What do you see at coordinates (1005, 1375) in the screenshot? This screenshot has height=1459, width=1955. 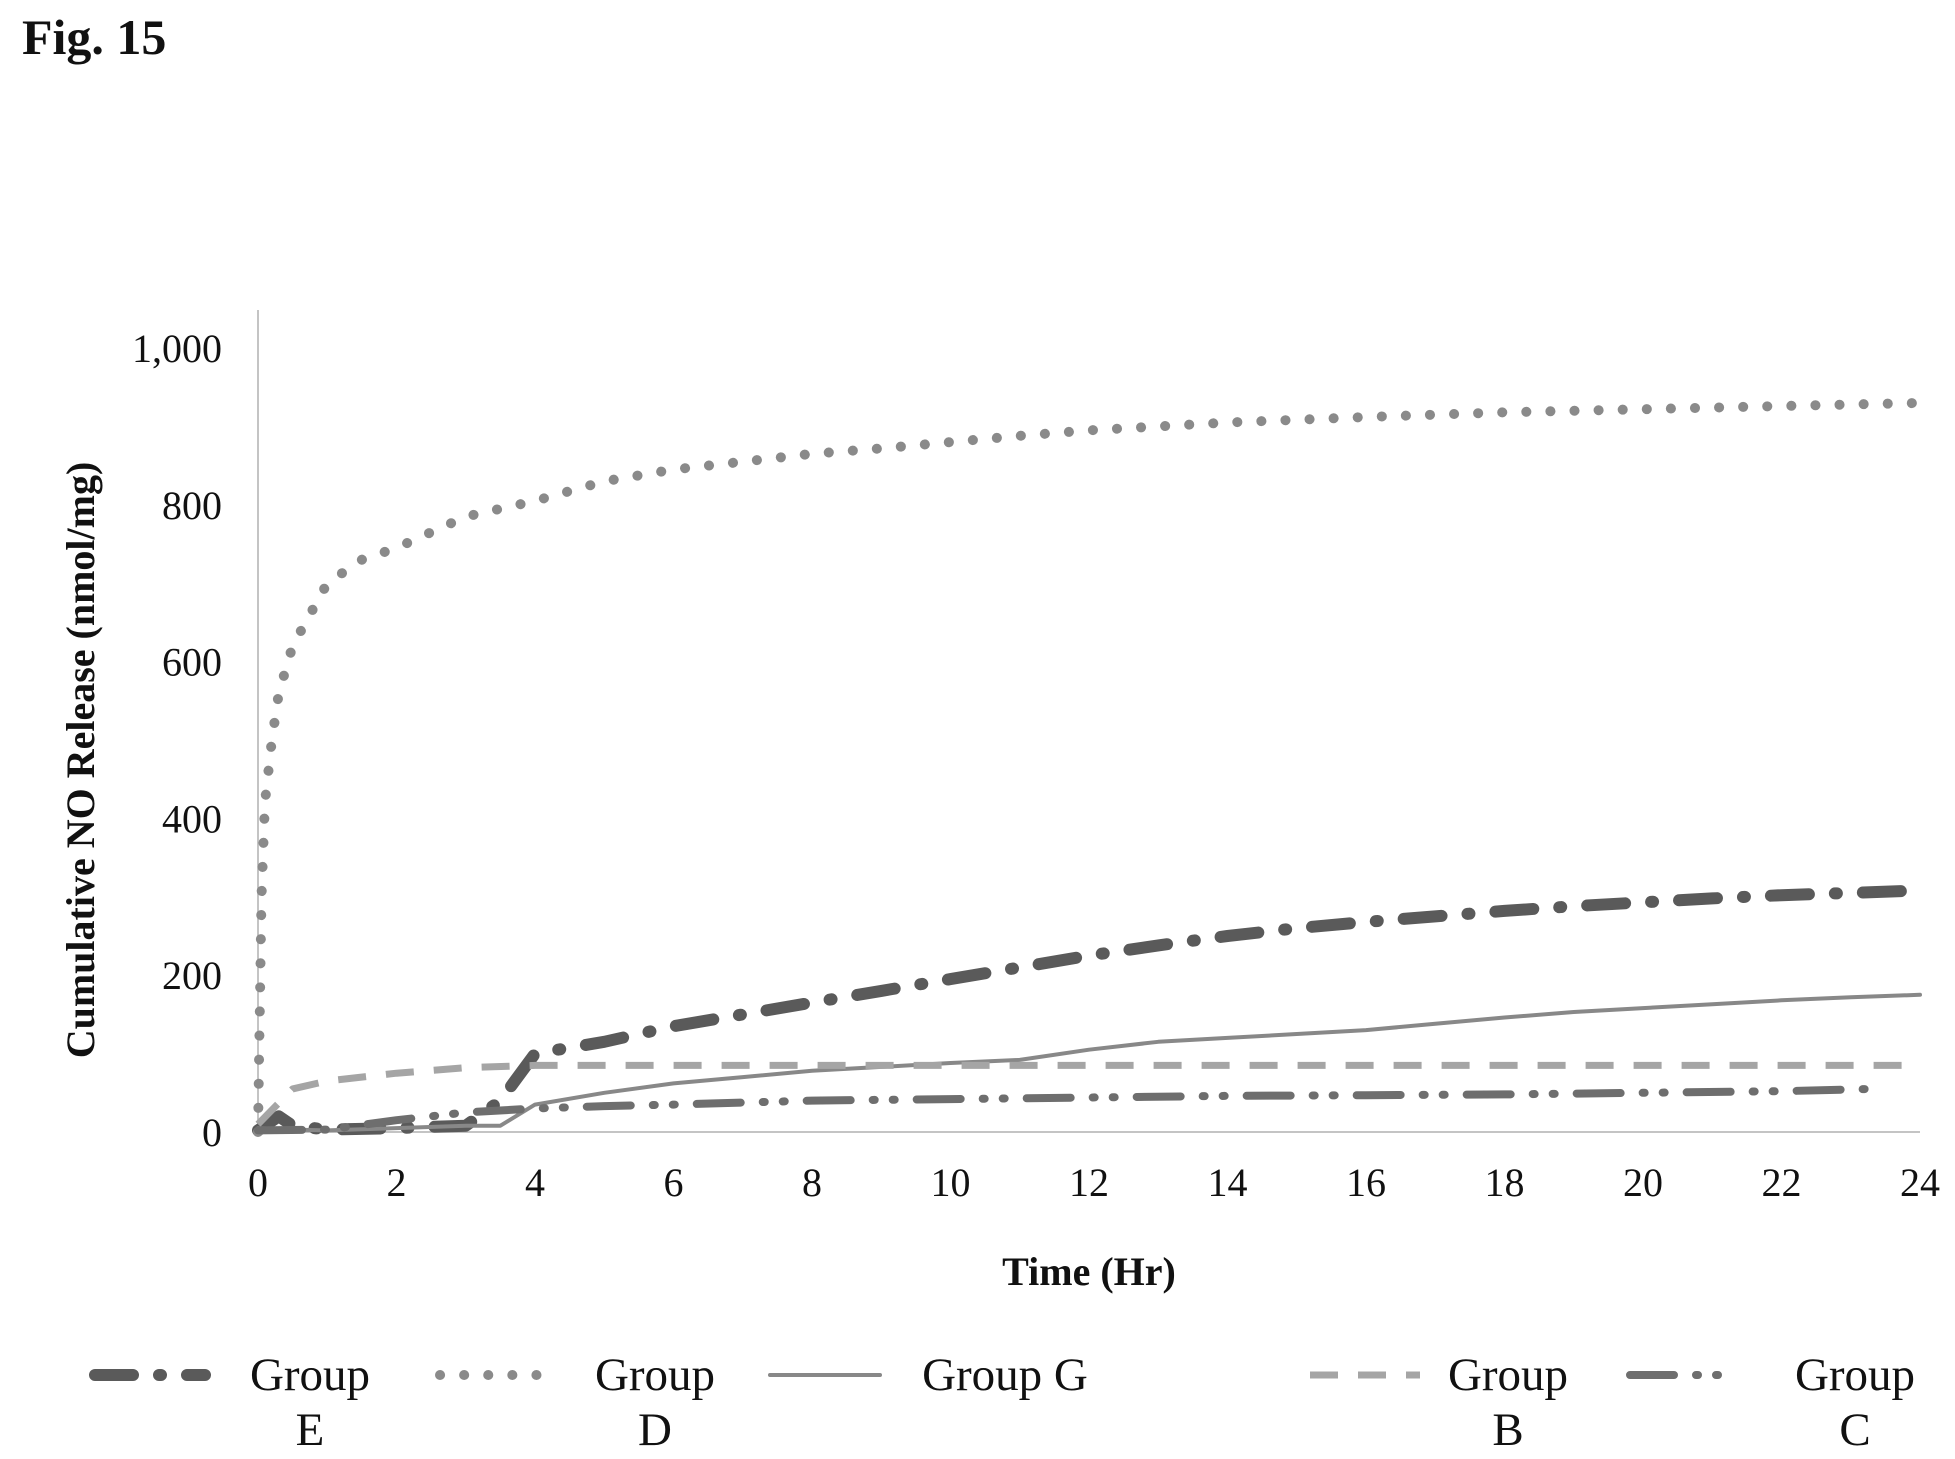 I see `legend-label-group-g: Group G` at bounding box center [1005, 1375].